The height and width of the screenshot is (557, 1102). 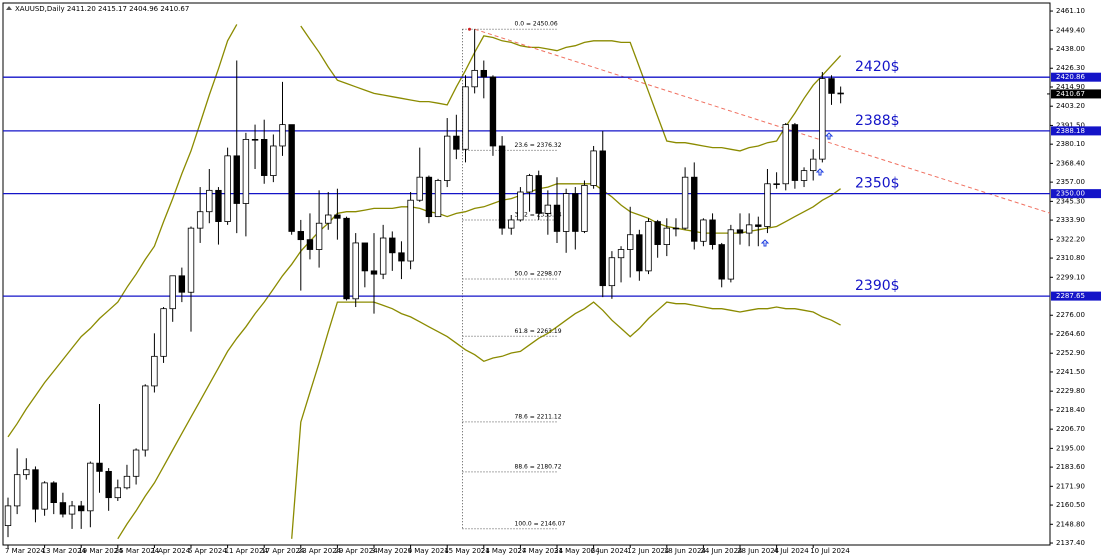 What do you see at coordinates (283, 551) in the screenshot?
I see `x-tick-label: 17 Apr 2024` at bounding box center [283, 551].